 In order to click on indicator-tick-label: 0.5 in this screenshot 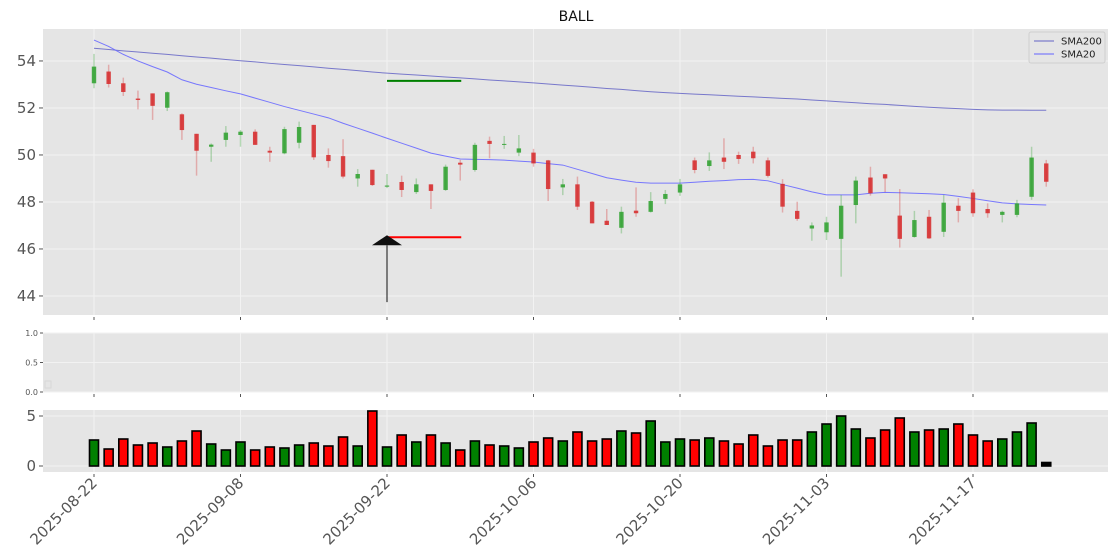, I will do `click(31, 363)`.